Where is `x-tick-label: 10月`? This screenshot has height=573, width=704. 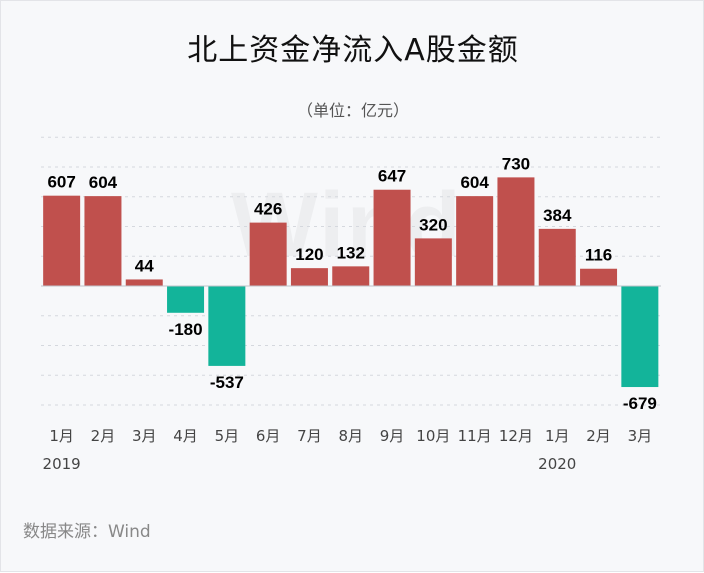 x-tick-label: 10月 is located at coordinates (433, 436).